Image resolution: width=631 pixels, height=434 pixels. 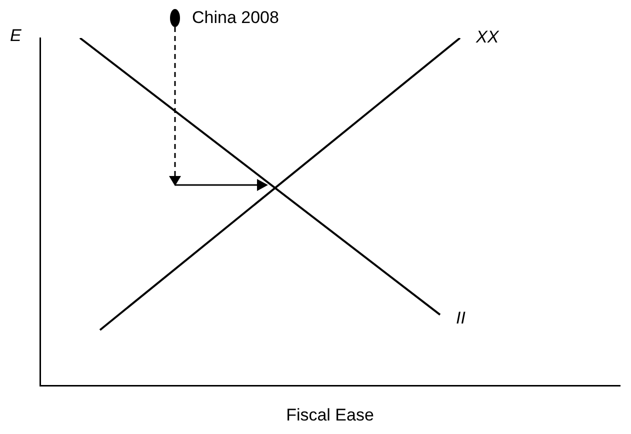 I want to click on series-label: II, so click(x=461, y=318).